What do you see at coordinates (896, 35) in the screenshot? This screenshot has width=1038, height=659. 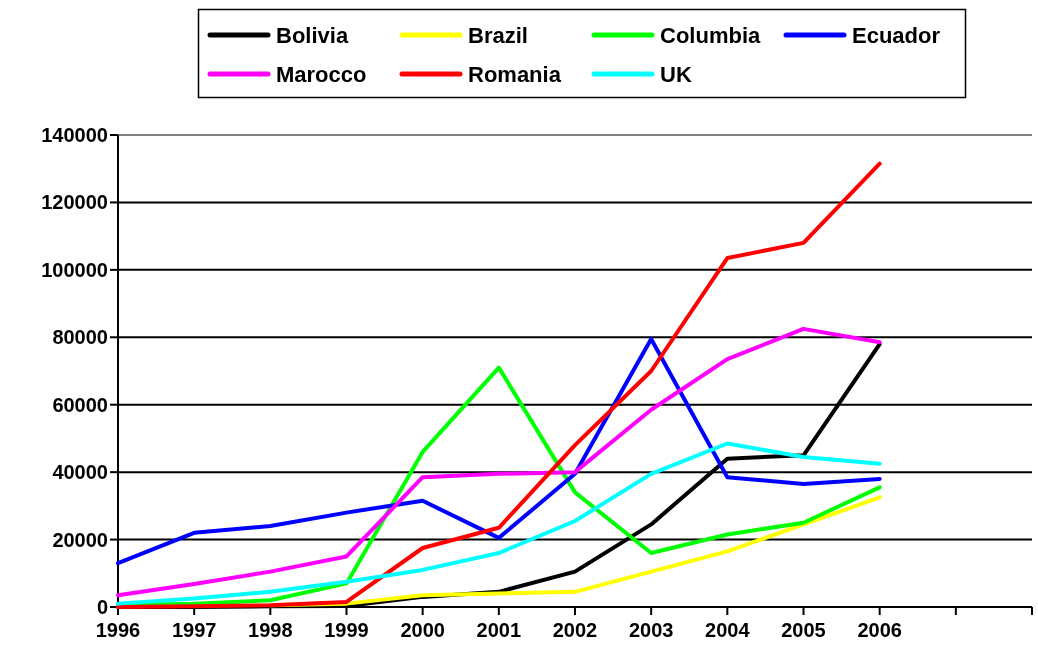 I see `legend-label: Ecuador` at bounding box center [896, 35].